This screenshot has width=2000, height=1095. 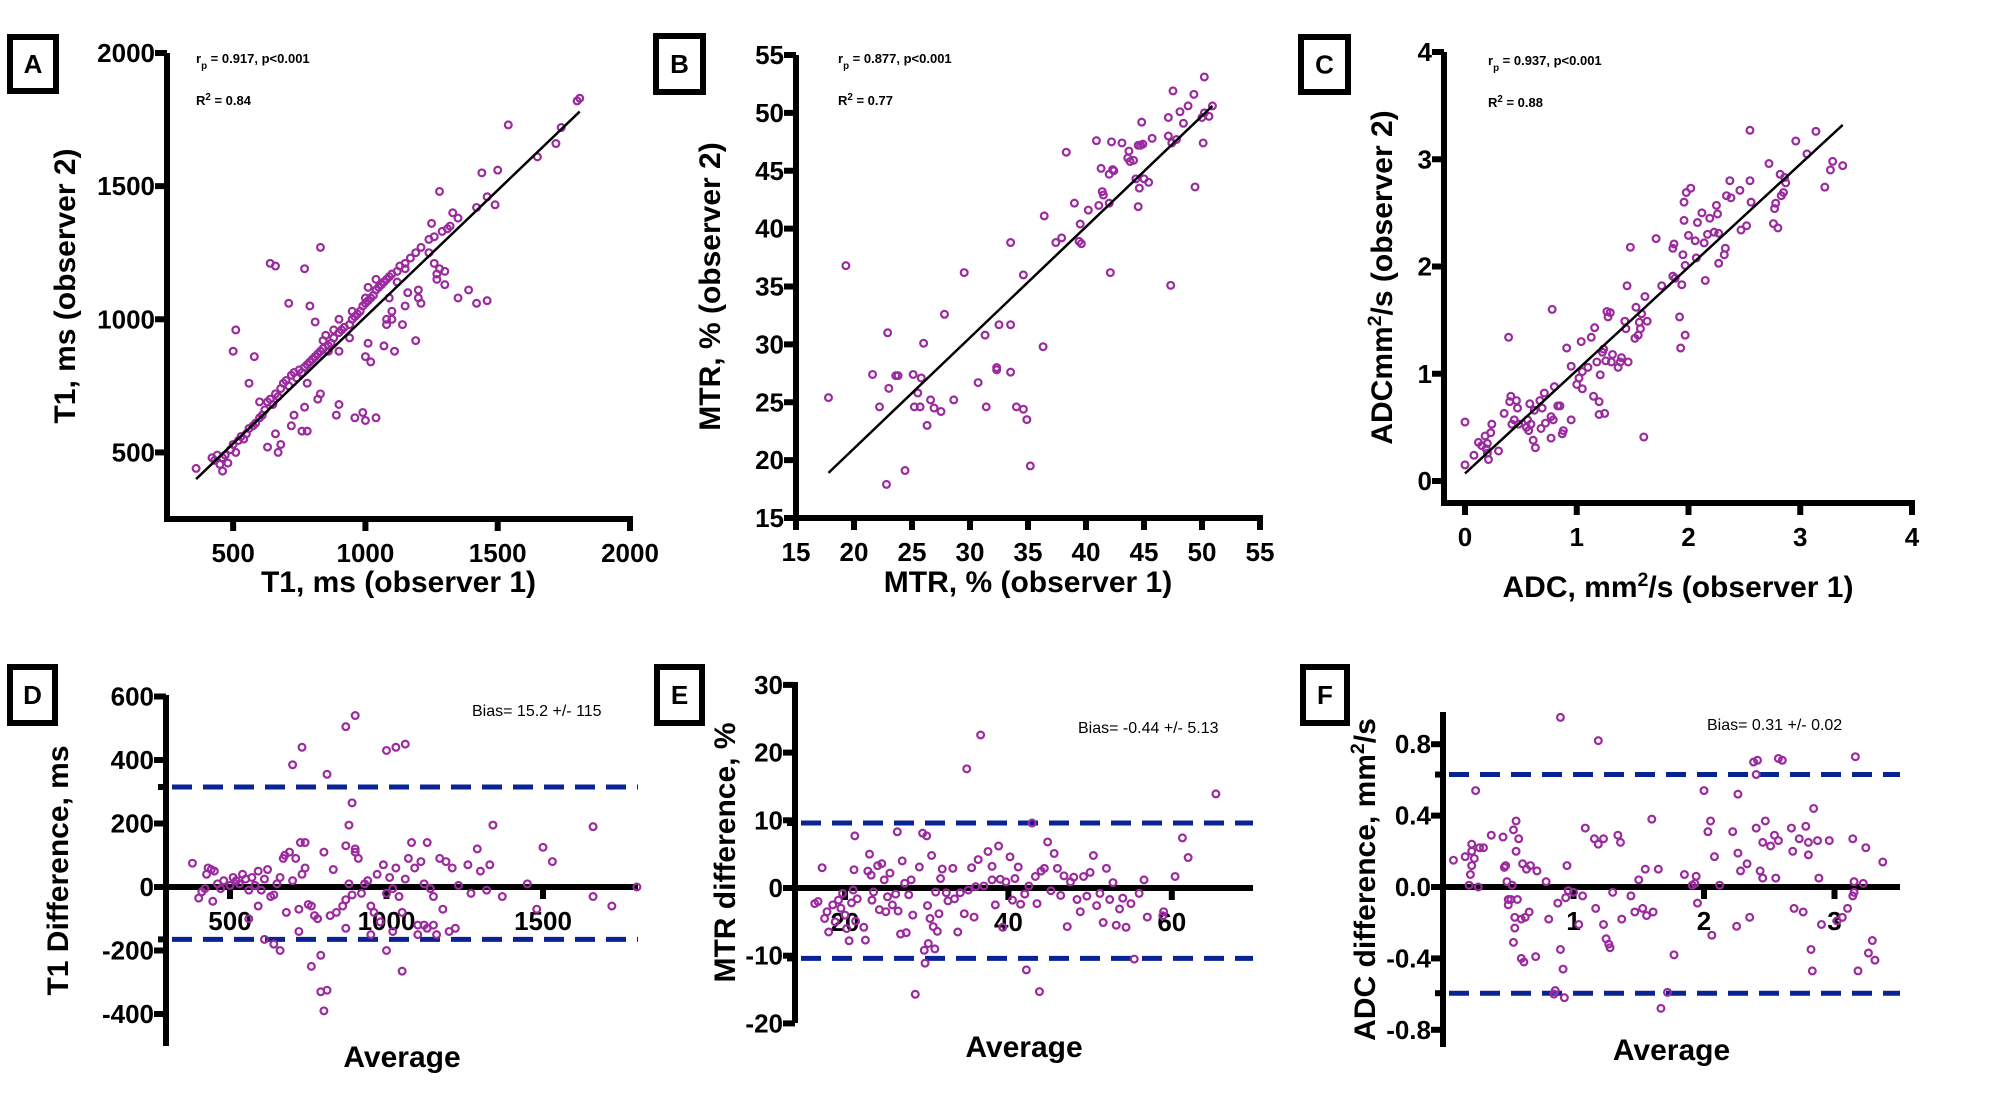 I want to click on y-tick-label: 600, so click(x=132, y=697).